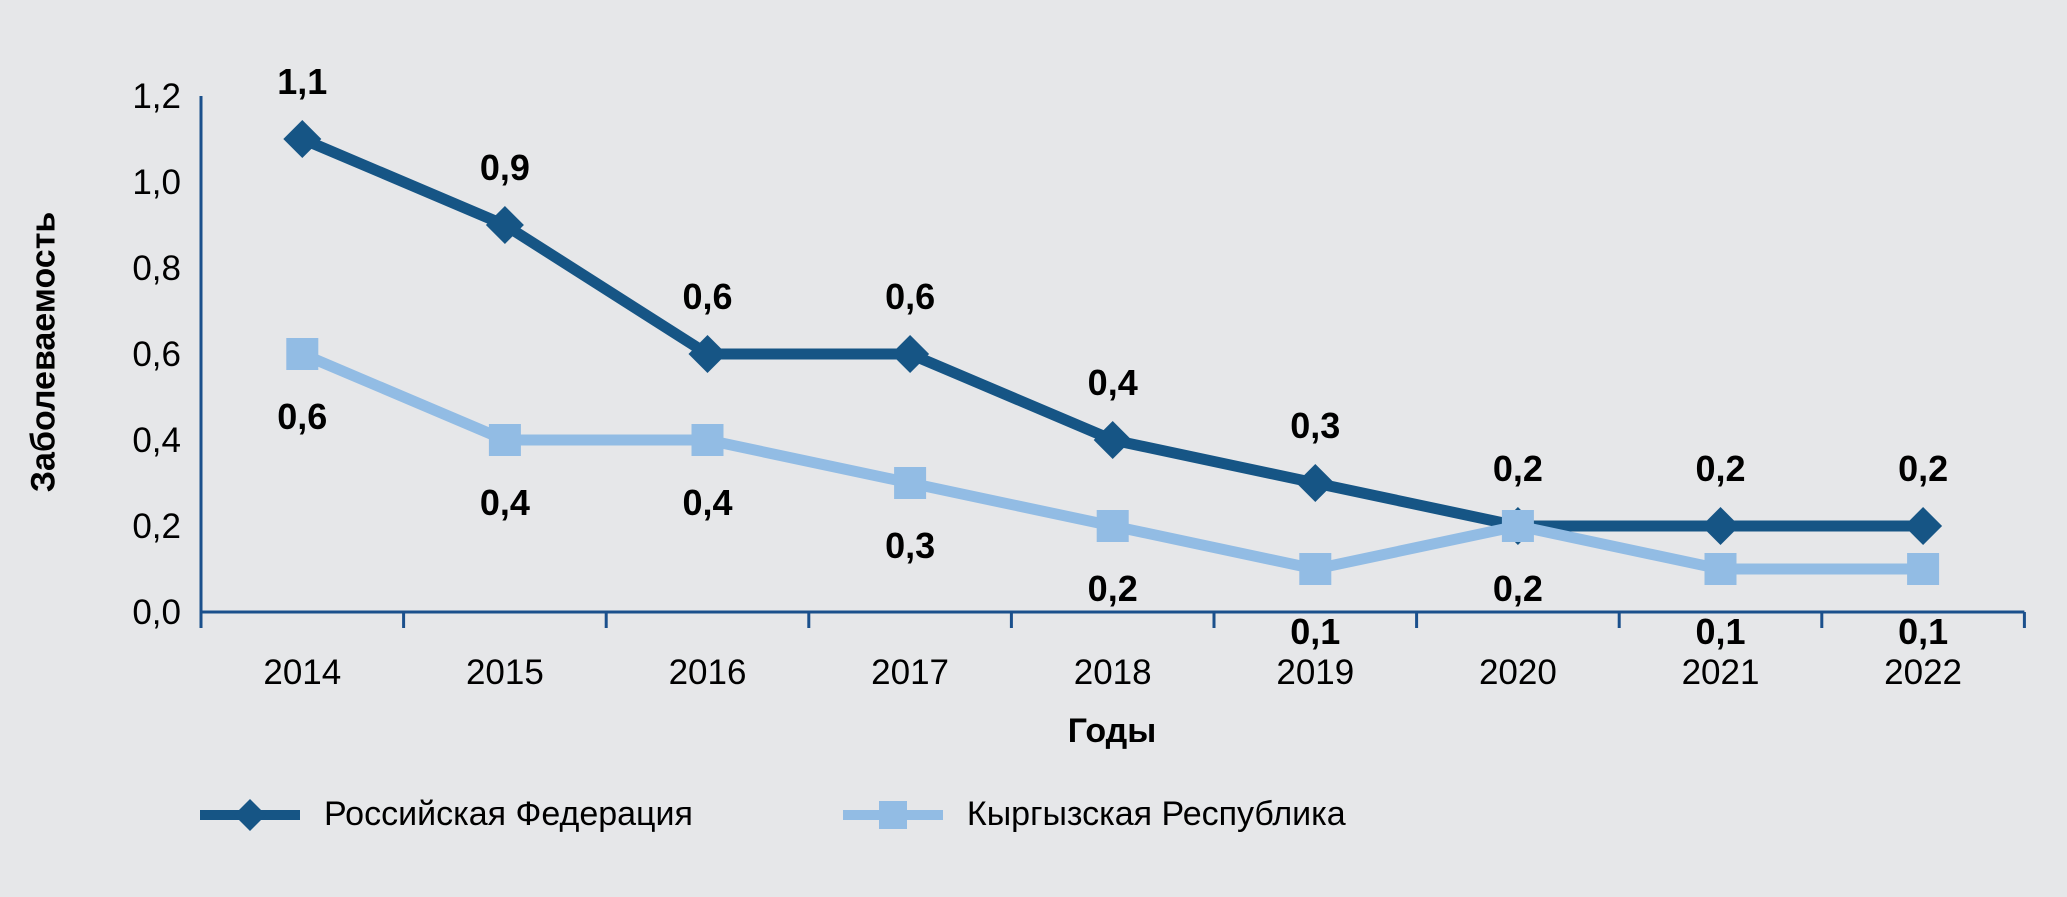 The image size is (2067, 897). What do you see at coordinates (156, 268) in the screenshot?
I see `svg-text: 0,8` at bounding box center [156, 268].